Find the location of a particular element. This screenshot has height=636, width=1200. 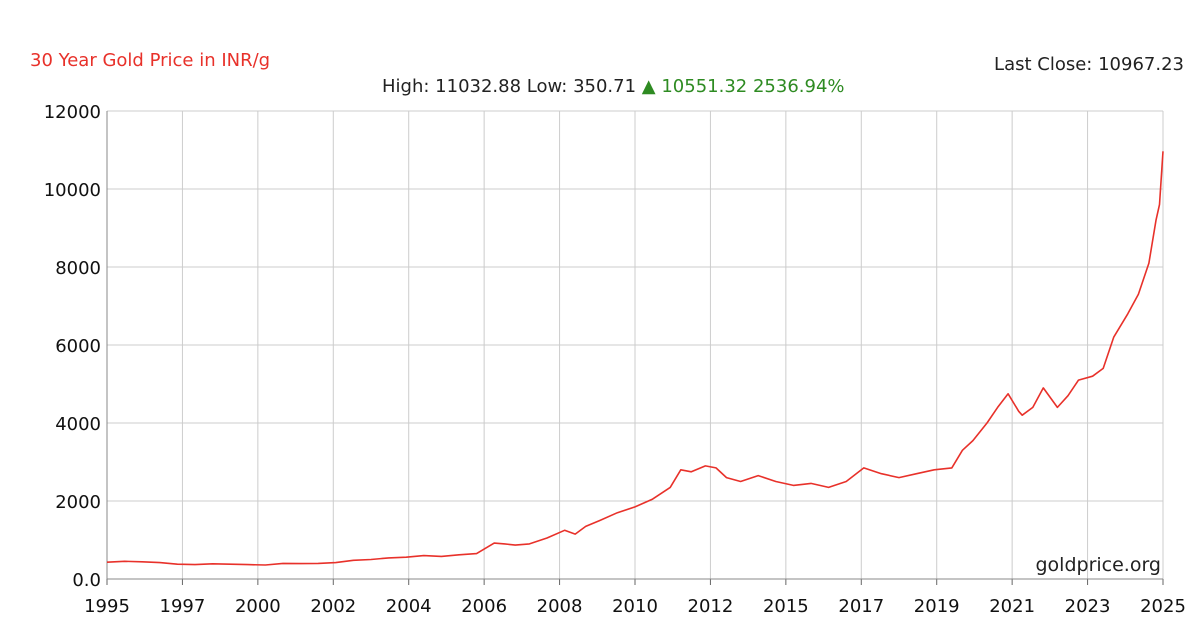

x-tick-label: 2000 is located at coordinates (258, 606).